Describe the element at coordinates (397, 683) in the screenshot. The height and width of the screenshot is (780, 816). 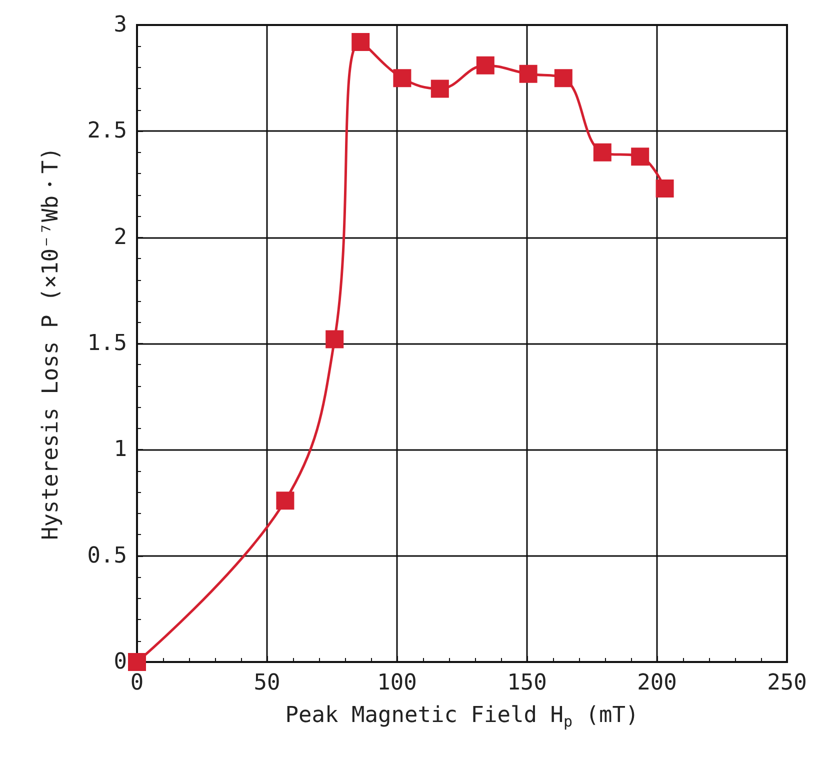
I see `x-tick-label: 100` at that location.